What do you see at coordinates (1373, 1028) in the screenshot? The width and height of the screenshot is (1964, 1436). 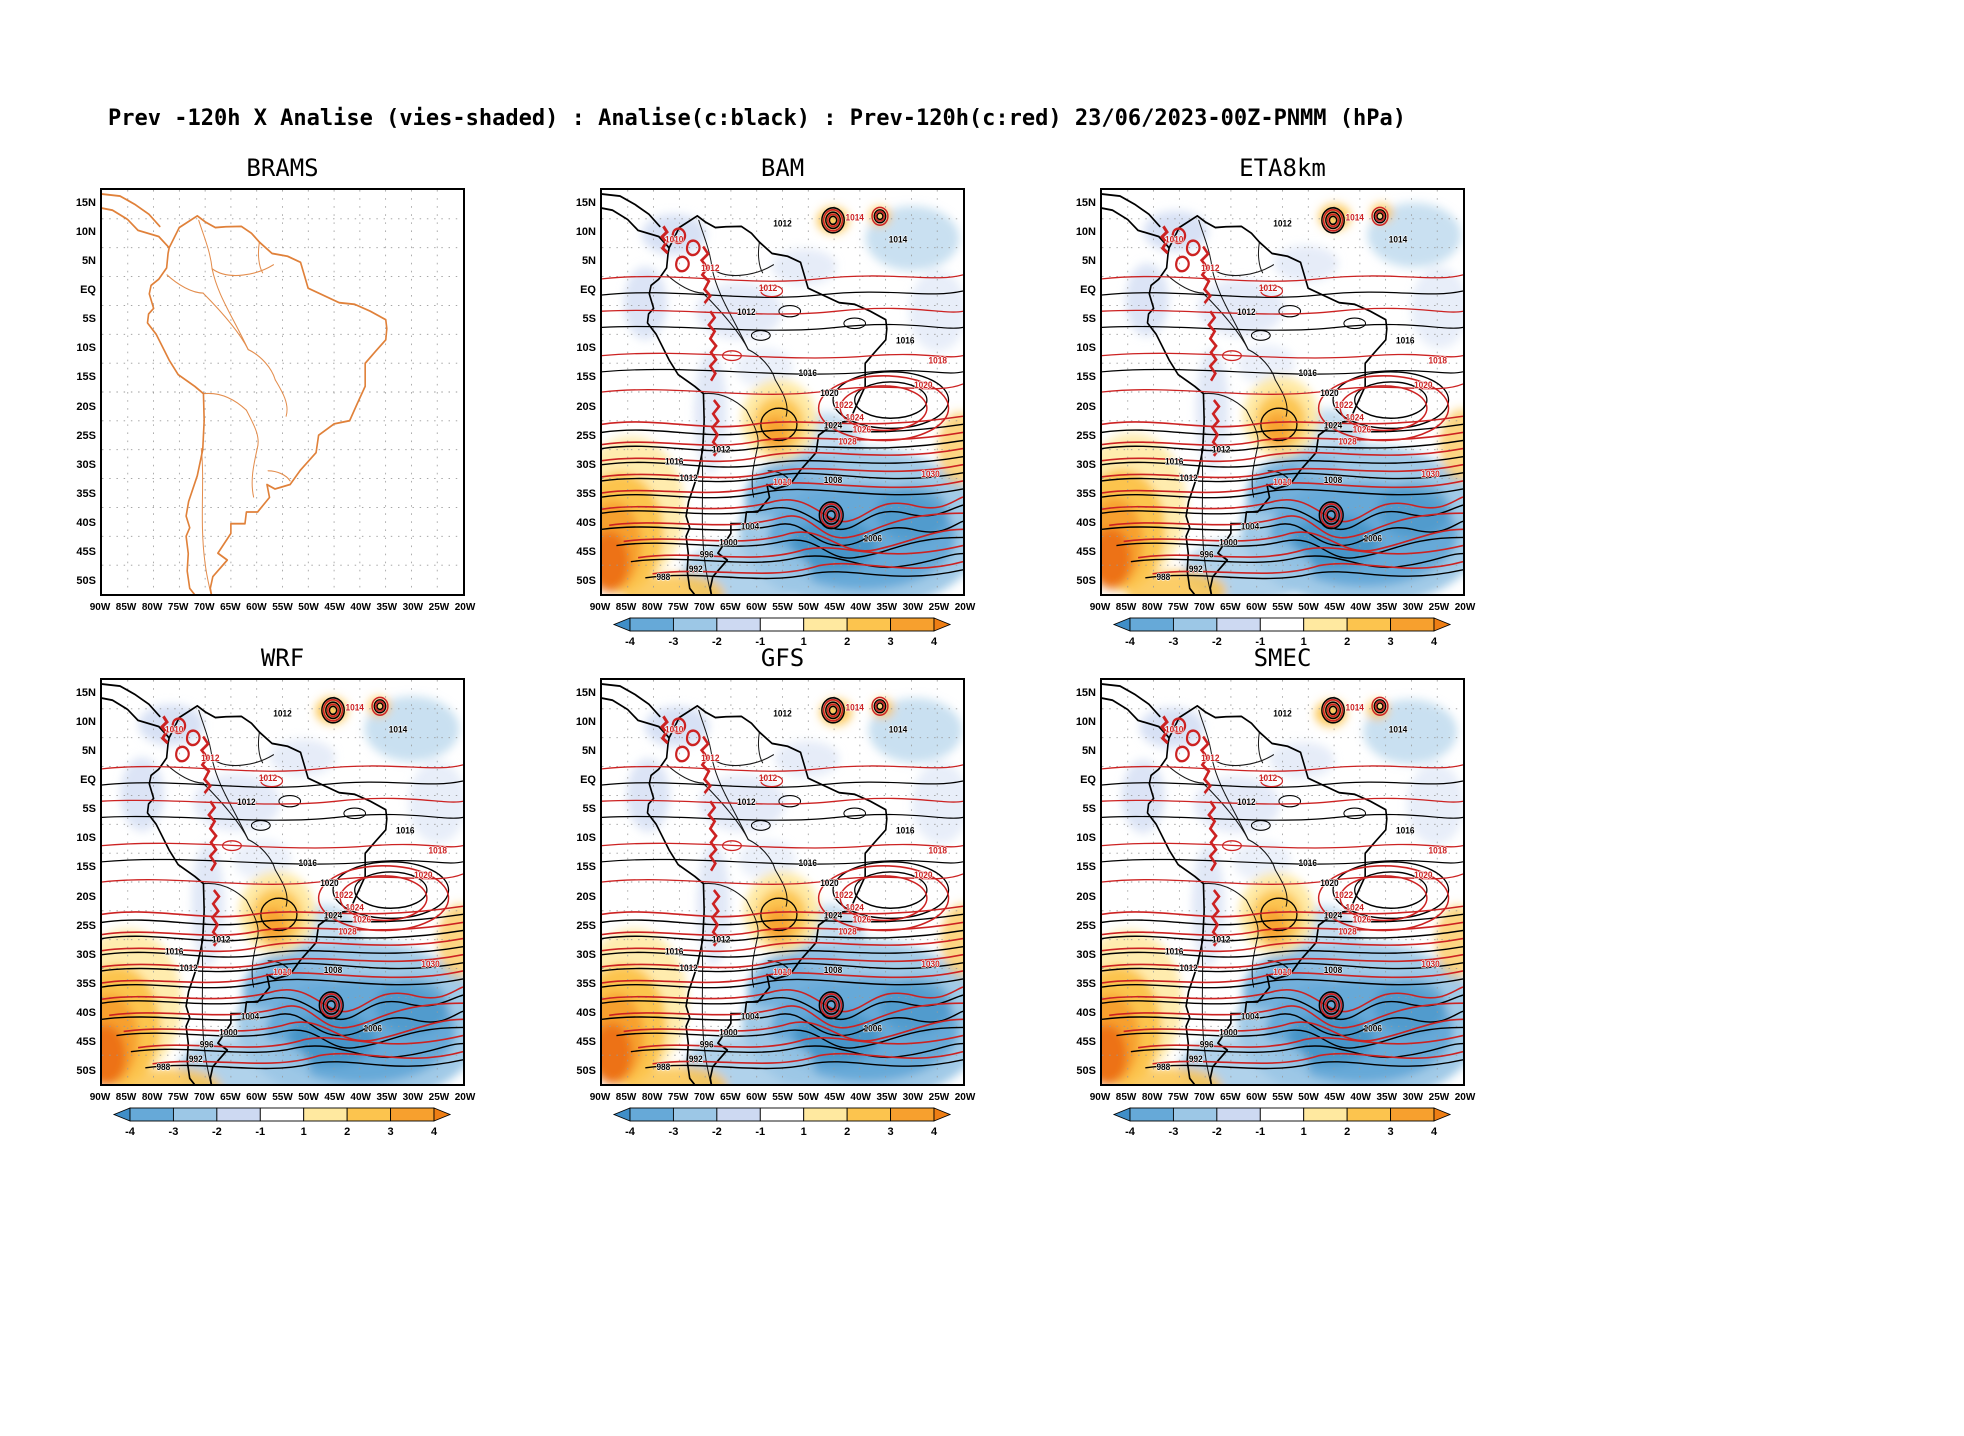 I see `isobar-label: 1006` at bounding box center [1373, 1028].